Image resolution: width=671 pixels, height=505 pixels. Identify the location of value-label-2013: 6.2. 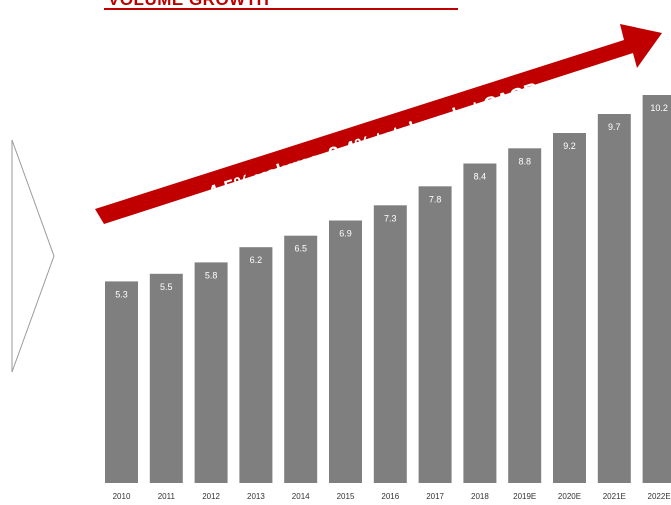
(256, 260).